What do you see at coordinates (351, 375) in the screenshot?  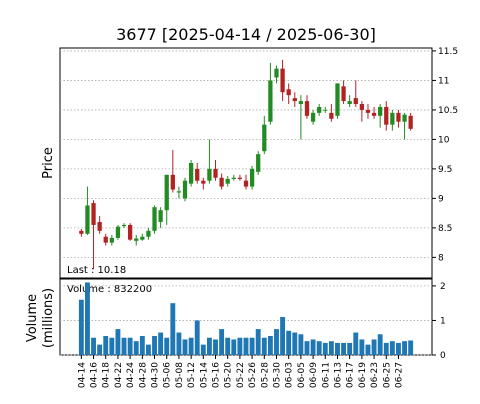 I see `x-tick-label: 06-17` at bounding box center [351, 375].